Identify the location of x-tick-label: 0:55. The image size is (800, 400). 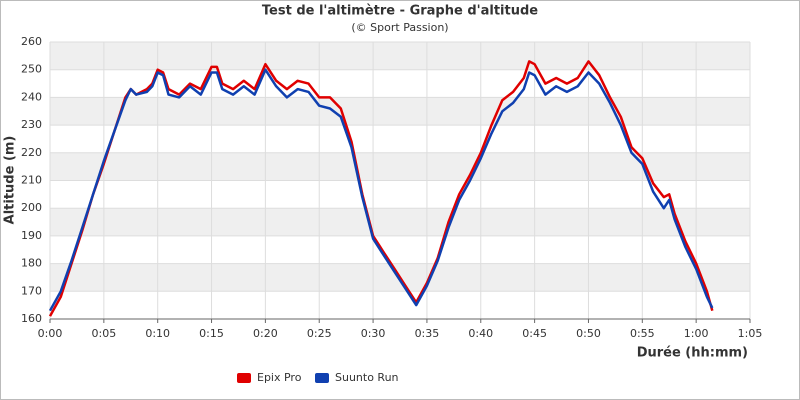
(642, 333).